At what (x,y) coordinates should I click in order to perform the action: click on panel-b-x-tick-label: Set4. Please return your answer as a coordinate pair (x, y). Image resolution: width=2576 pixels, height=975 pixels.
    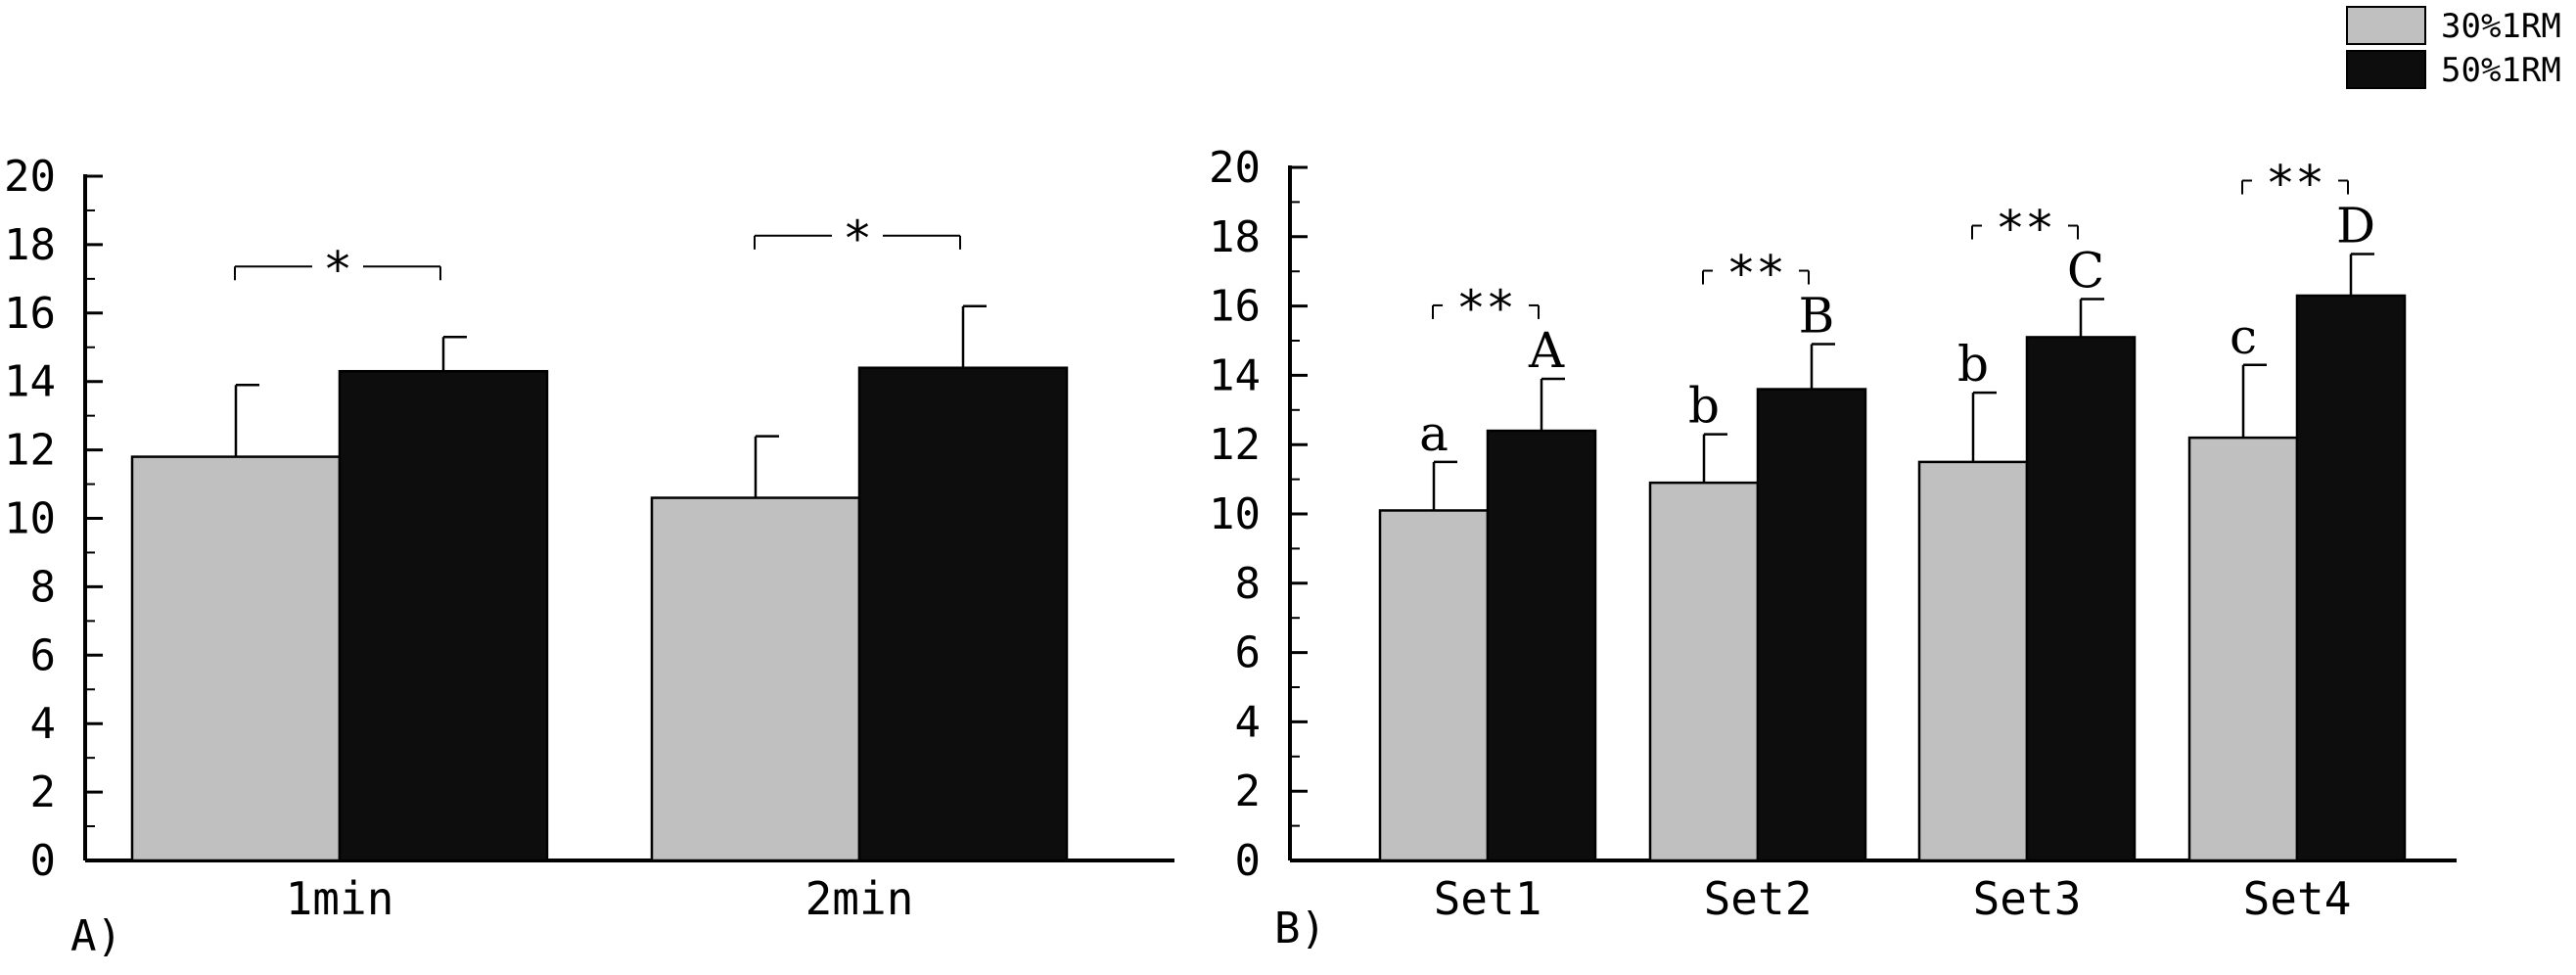
    Looking at the image, I should click on (2298, 898).